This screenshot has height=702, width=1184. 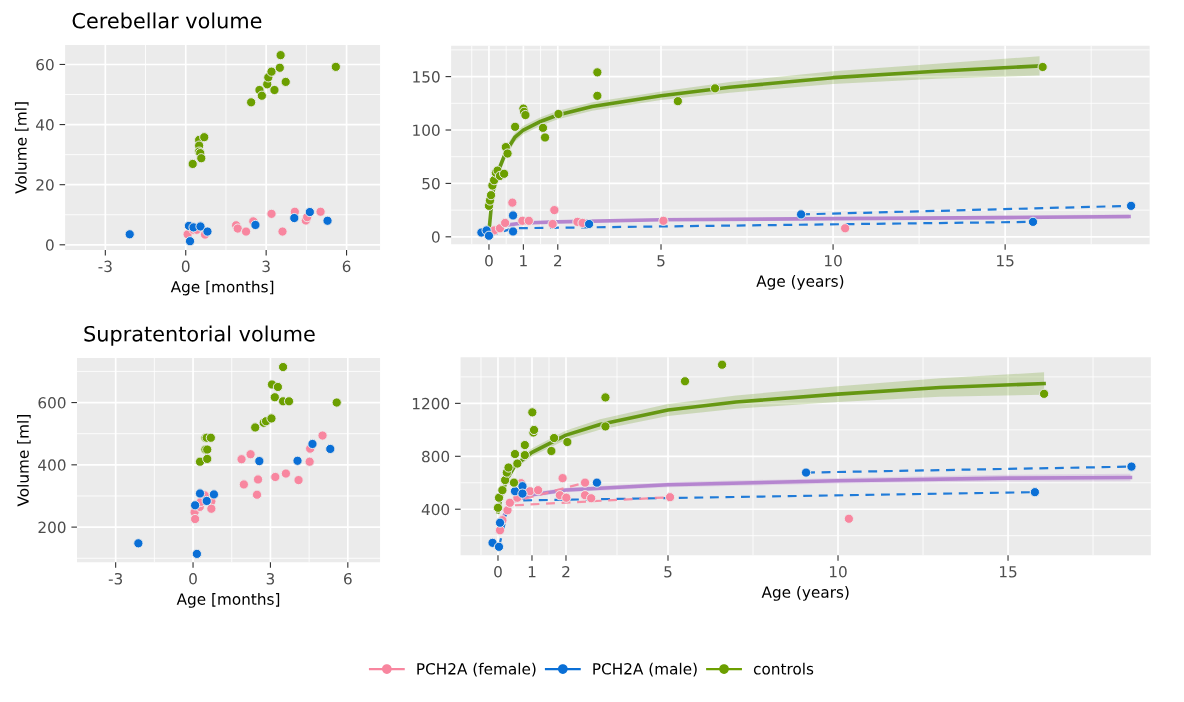 I want to click on y-tick-label: 600, so click(x=52, y=403).